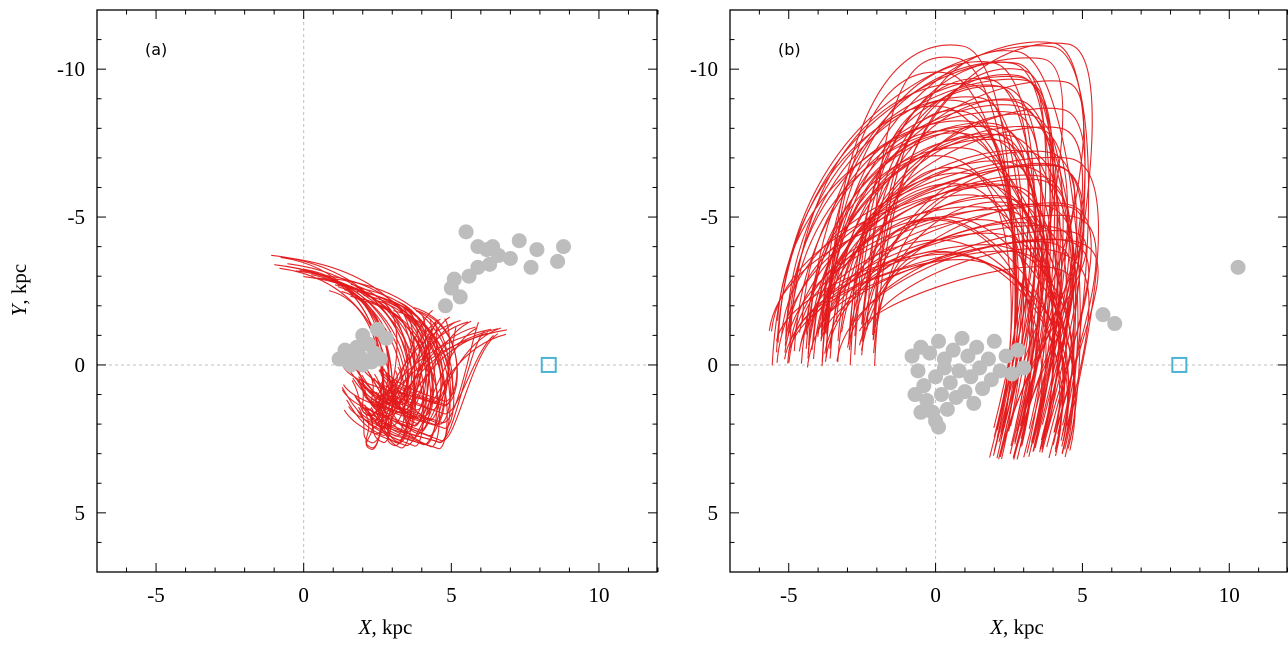 The height and width of the screenshot is (645, 1288). What do you see at coordinates (156, 49) in the screenshot?
I see `panel-label: (a)` at bounding box center [156, 49].